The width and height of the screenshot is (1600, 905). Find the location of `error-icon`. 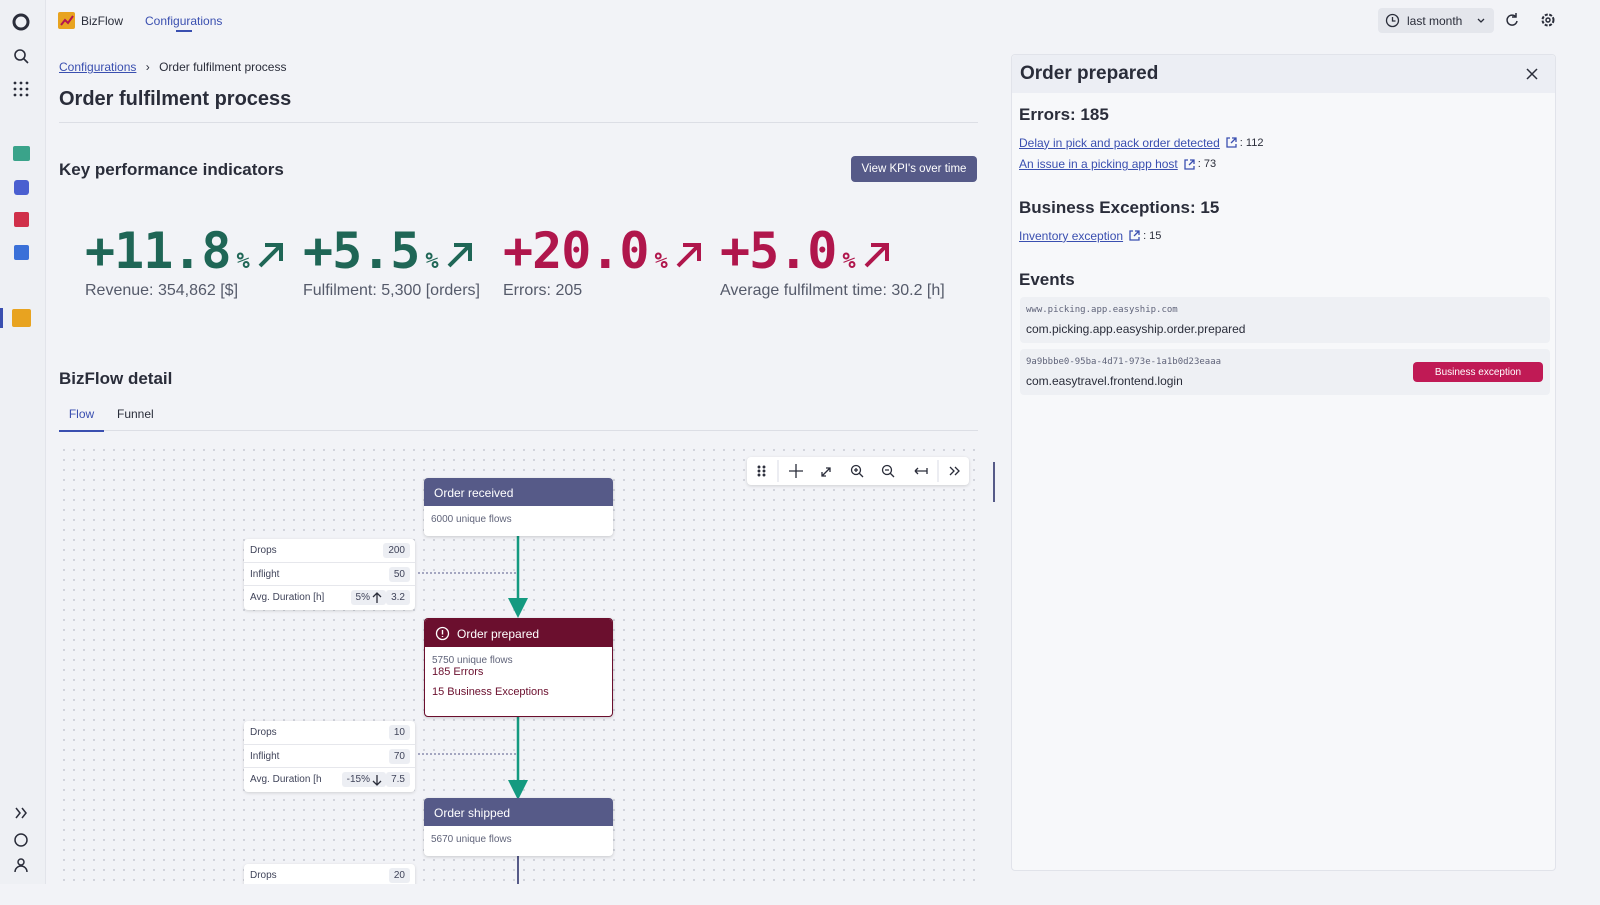

error-icon is located at coordinates (442, 633).